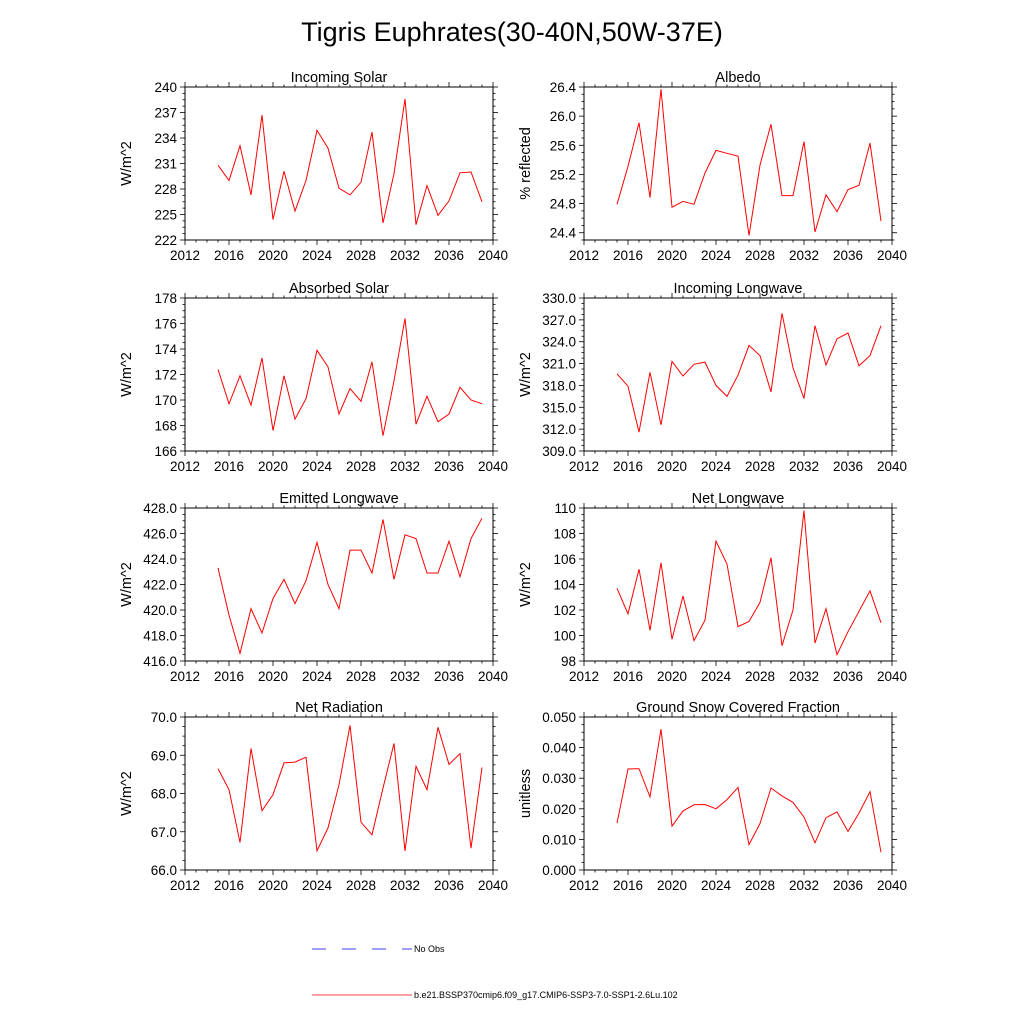 This screenshot has width=1024, height=1024. What do you see at coordinates (738, 499) in the screenshot?
I see `panel-title: Net Longwave` at bounding box center [738, 499].